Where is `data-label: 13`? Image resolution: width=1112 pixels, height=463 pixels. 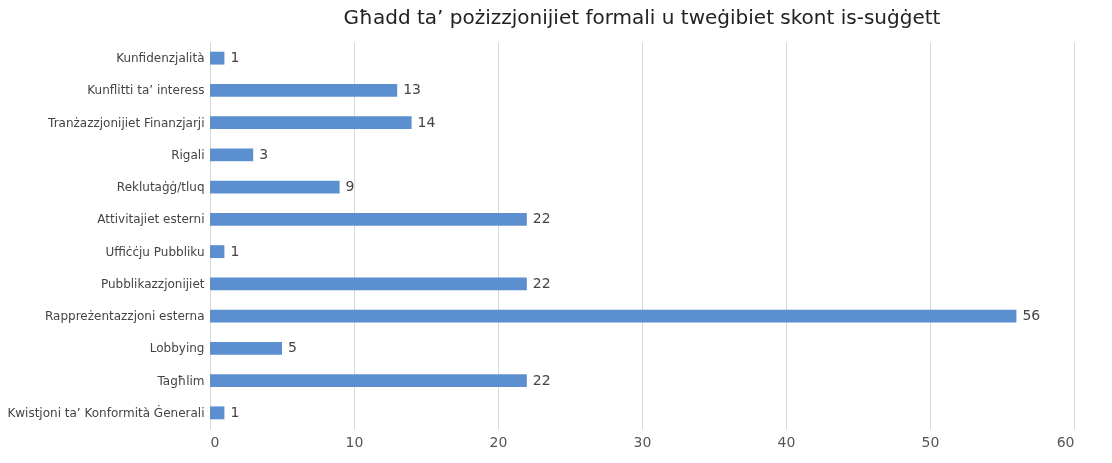
data-label: 13 is located at coordinates (412, 89).